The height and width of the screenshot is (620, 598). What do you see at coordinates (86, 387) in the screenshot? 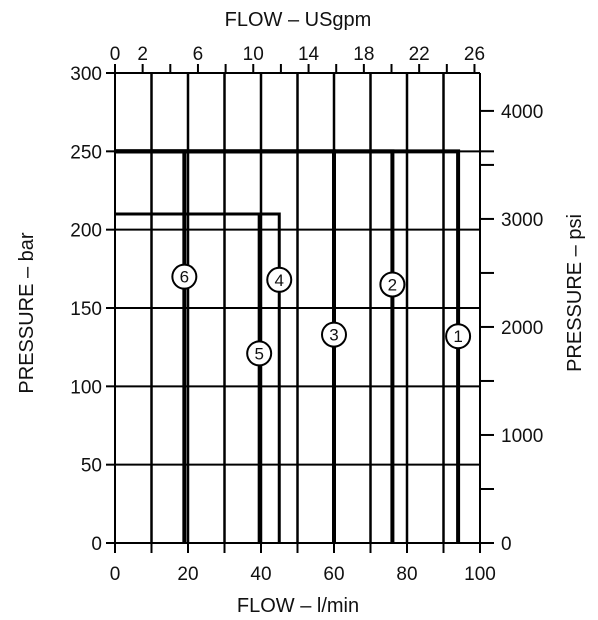
I see `left-axis-tick-label: 100` at bounding box center [86, 387].